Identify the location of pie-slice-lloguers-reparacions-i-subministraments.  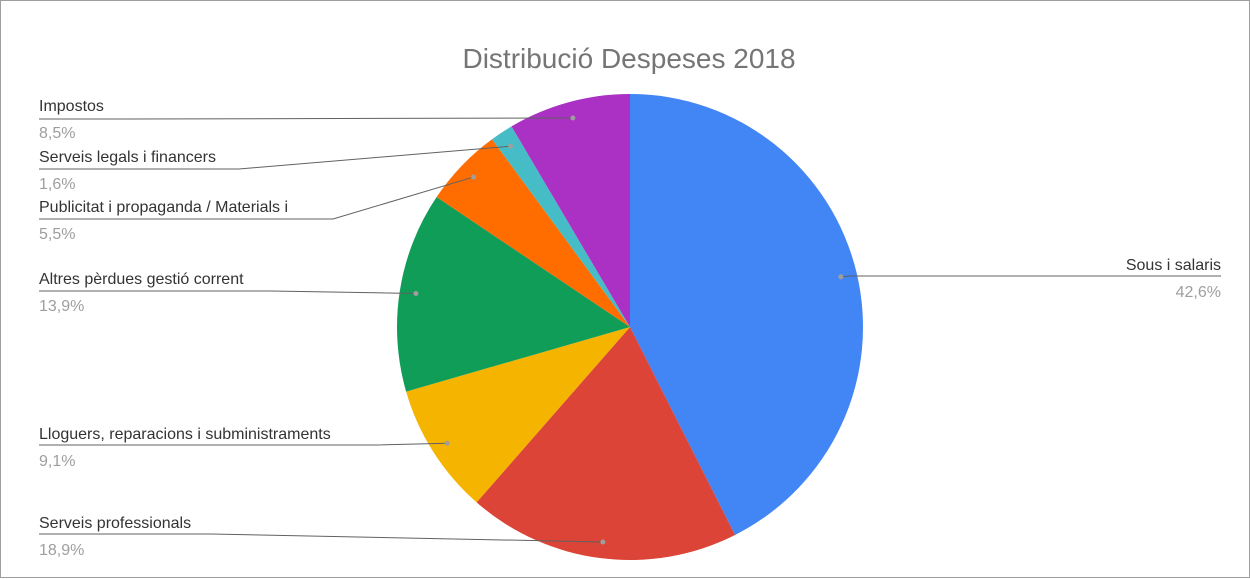
(518, 415).